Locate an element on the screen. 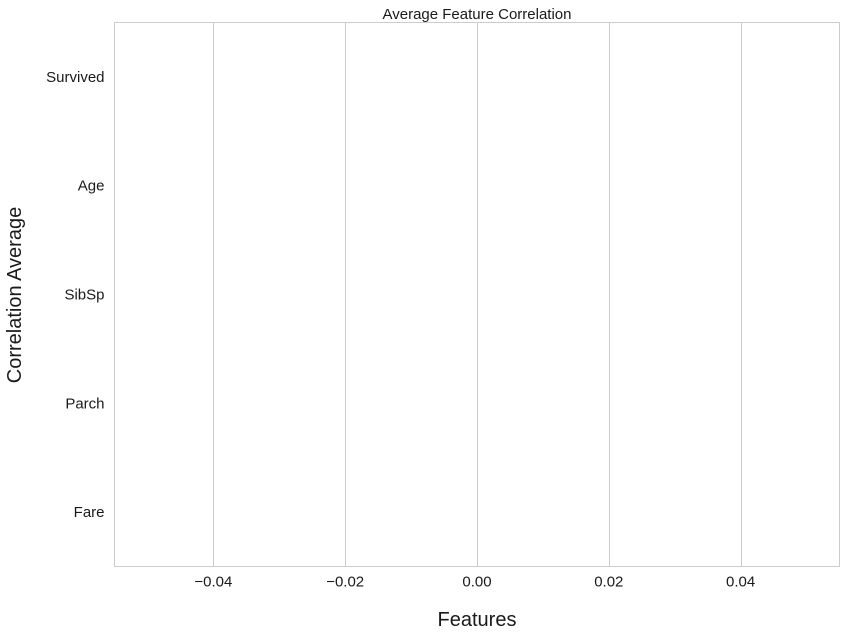 The height and width of the screenshot is (637, 846). y-tick-label: Parch is located at coordinates (84, 403).